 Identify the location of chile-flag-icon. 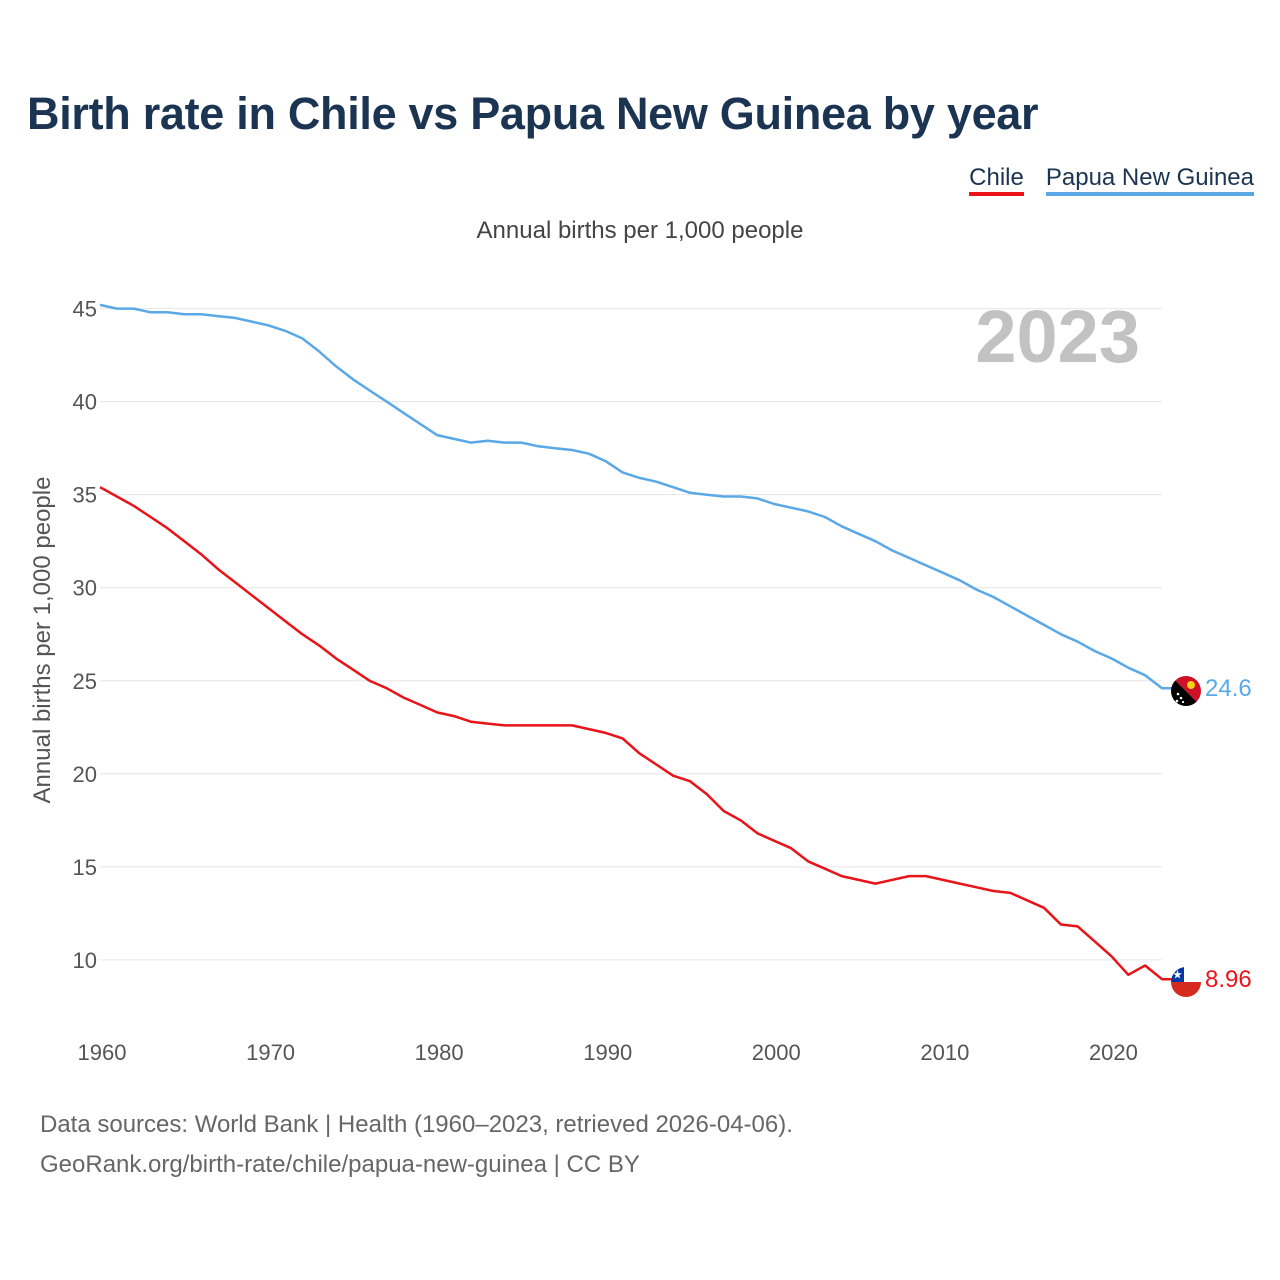
(1186, 982).